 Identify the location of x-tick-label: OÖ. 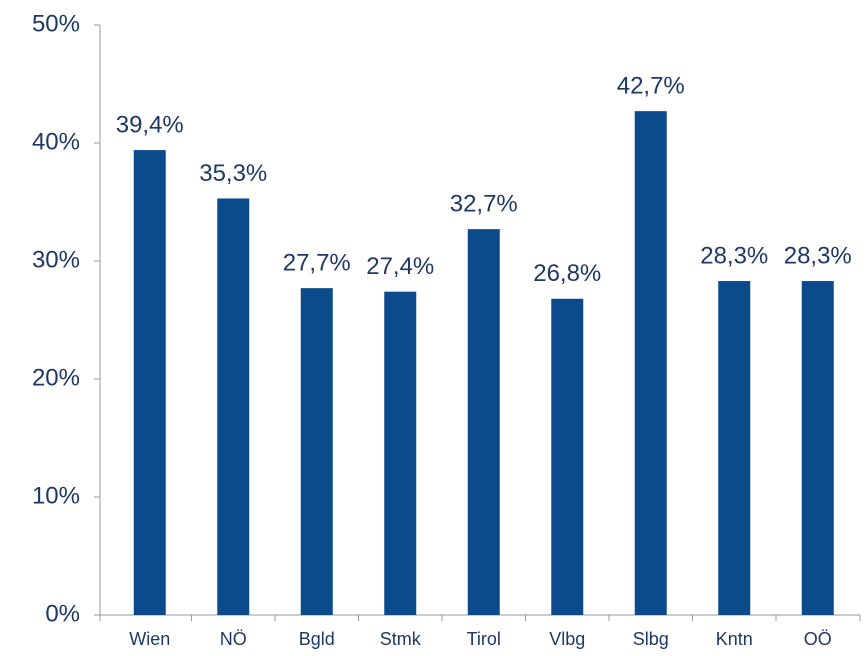
(818, 639).